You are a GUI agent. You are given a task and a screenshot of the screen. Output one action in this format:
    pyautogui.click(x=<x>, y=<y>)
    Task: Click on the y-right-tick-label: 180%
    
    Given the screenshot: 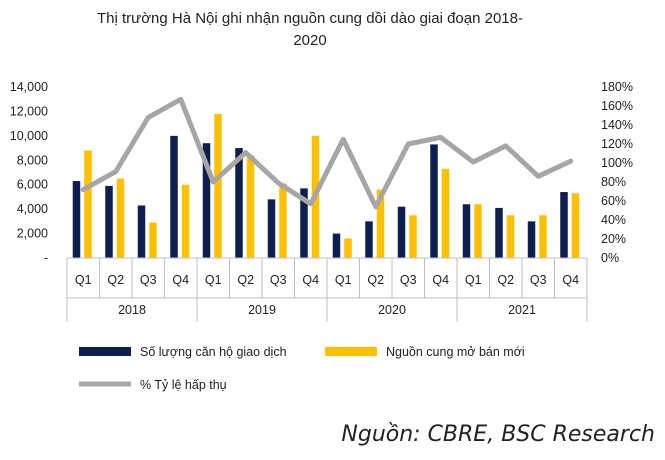 What is the action you would take?
    pyautogui.click(x=617, y=87)
    